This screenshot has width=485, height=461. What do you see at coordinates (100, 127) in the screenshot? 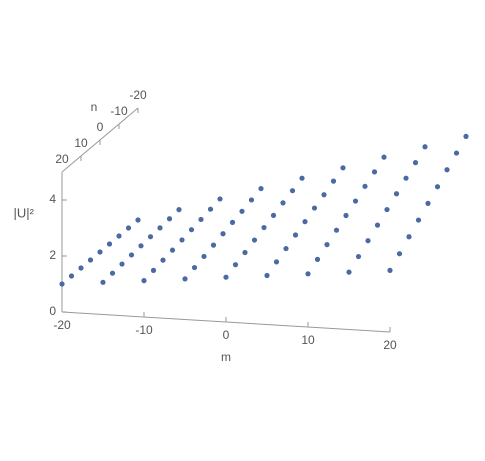
I see `n-tick-label: 0` at bounding box center [100, 127].